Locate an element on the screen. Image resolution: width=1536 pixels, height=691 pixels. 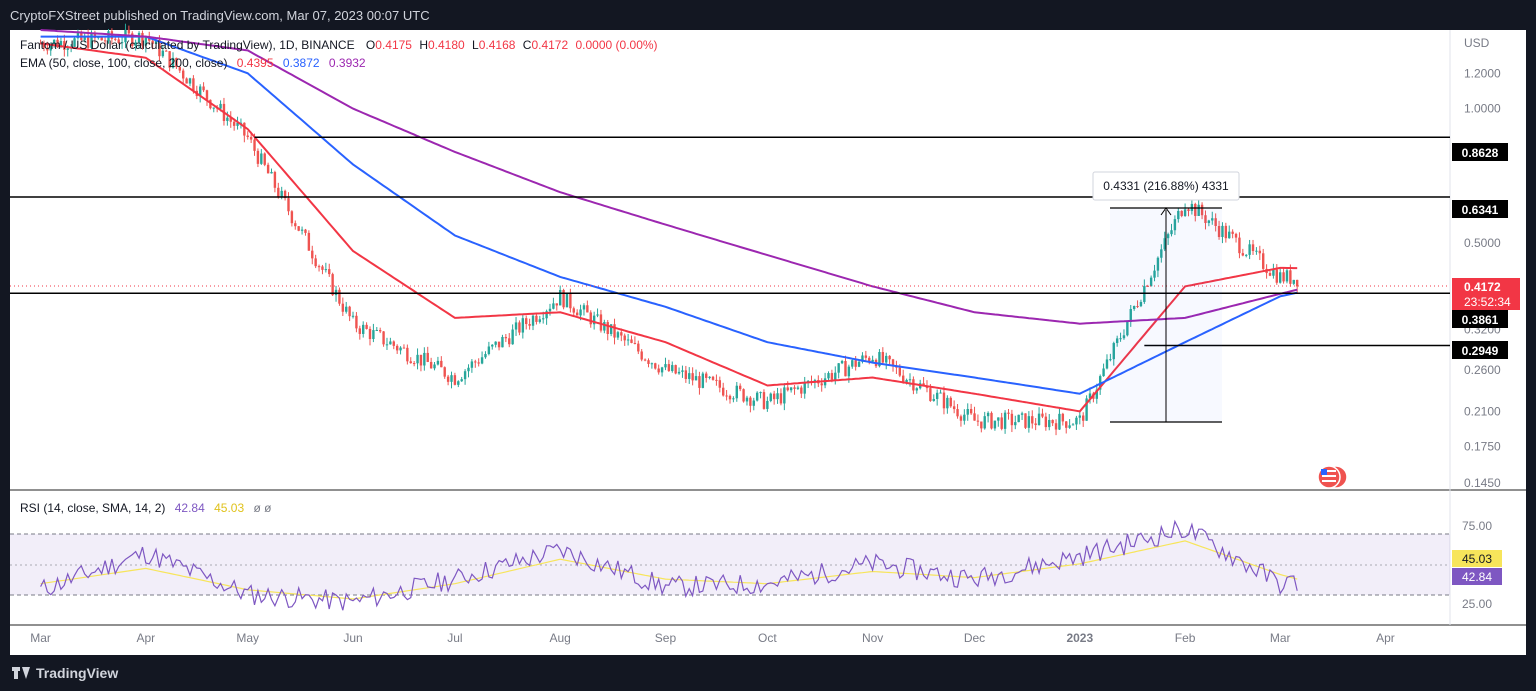
time-label-9: Dec is located at coordinates (974, 638).